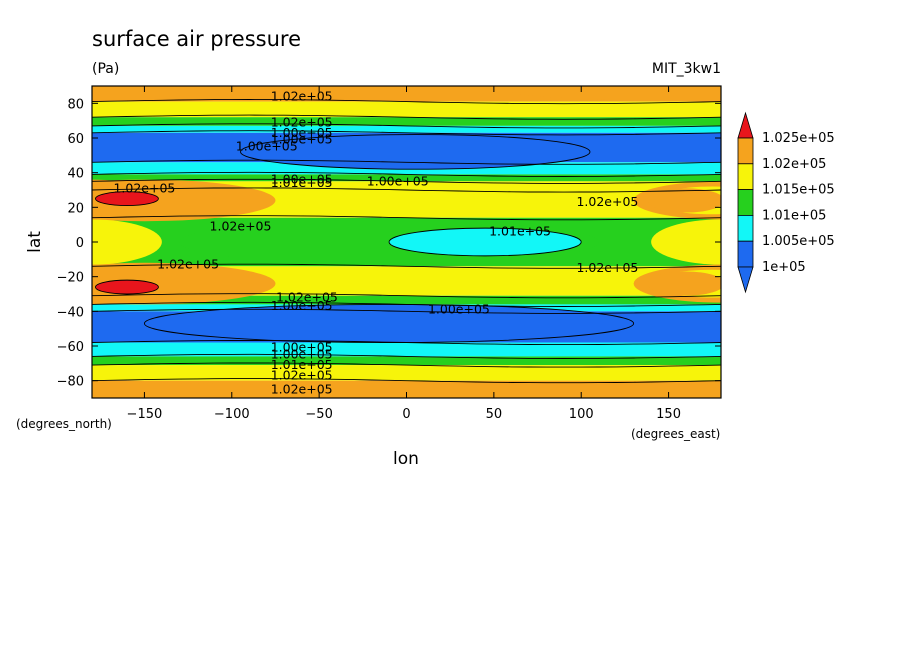 The image size is (904, 654). Describe the element at coordinates (70, 347) in the screenshot. I see `y-tick-label: −60` at that location.